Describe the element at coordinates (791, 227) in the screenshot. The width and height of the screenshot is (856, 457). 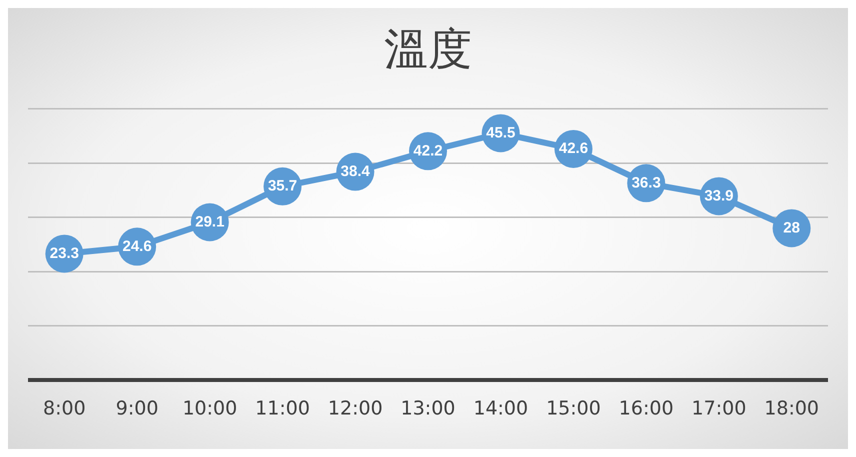
I see `data-label: 28` at that location.